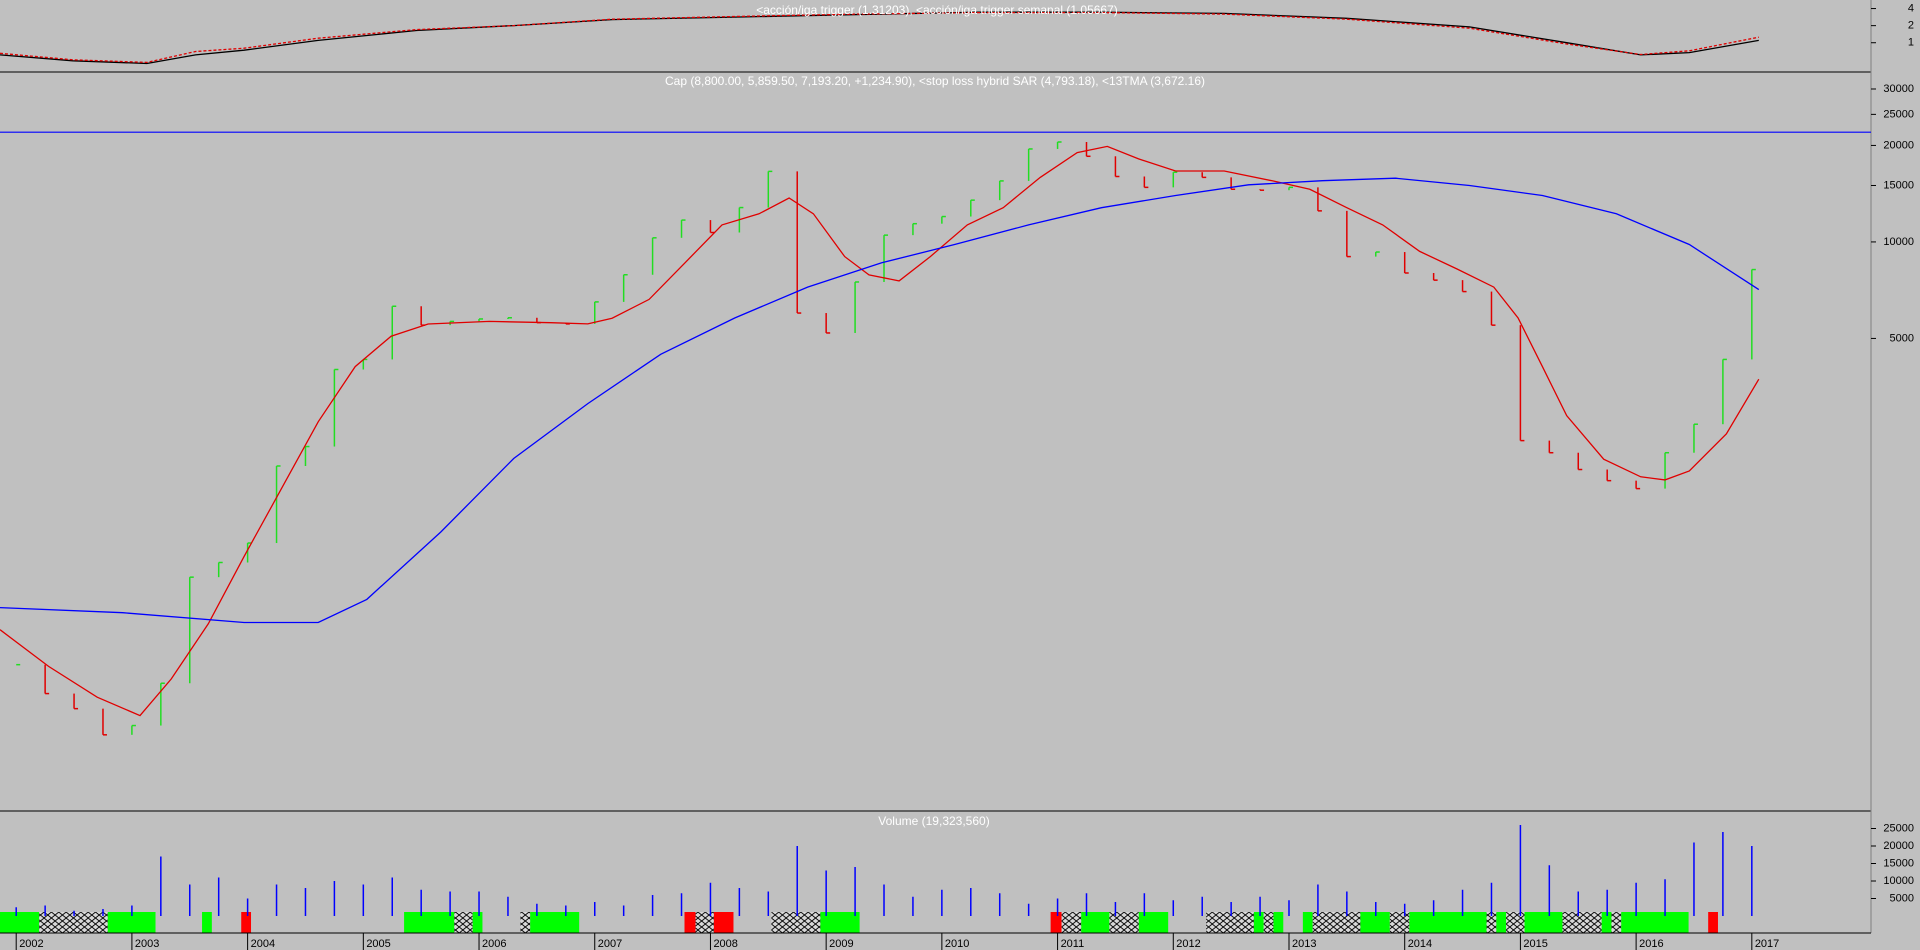 Image resolution: width=1920 pixels, height=950 pixels. What do you see at coordinates (1911, 8) in the screenshot?
I see `y-tick-label: 4` at bounding box center [1911, 8].